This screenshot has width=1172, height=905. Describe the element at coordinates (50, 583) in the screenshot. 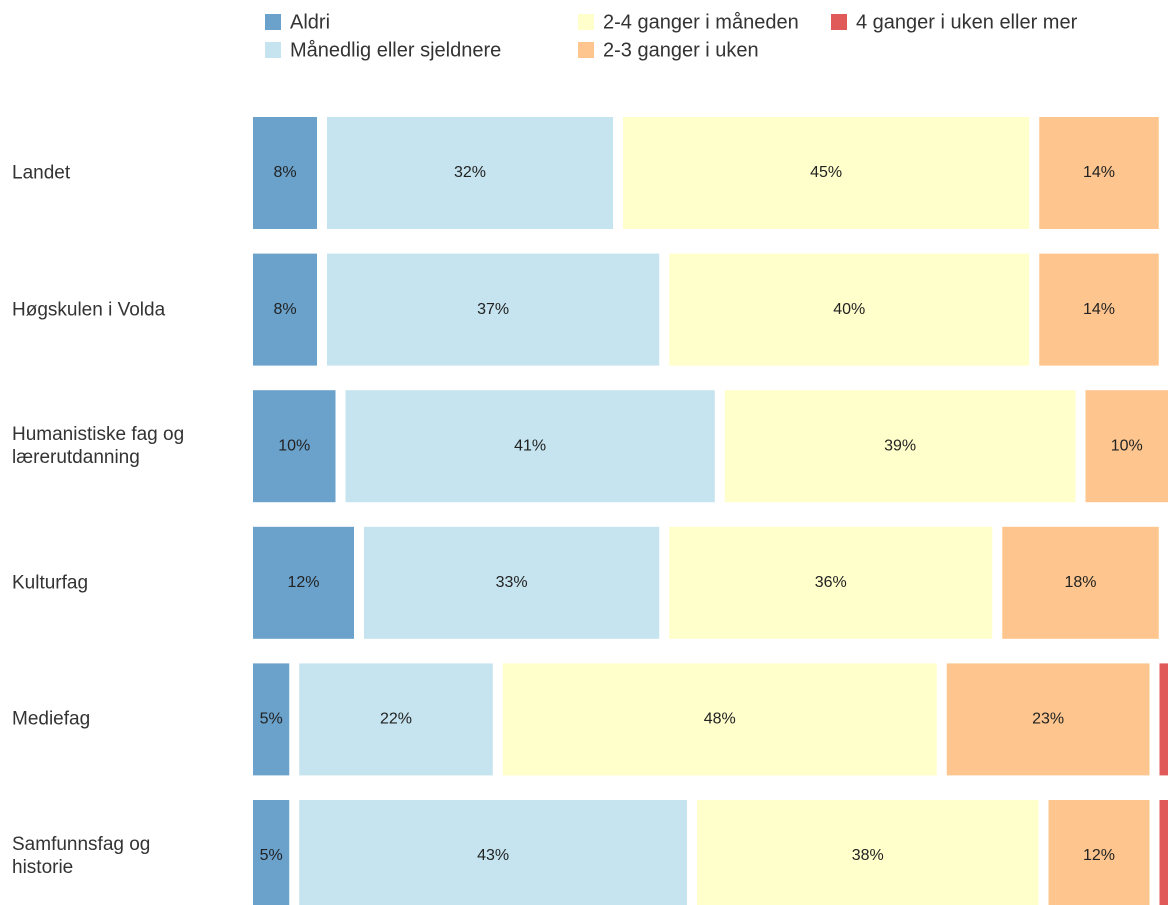

I see `category-label: Kulturfag` at that location.